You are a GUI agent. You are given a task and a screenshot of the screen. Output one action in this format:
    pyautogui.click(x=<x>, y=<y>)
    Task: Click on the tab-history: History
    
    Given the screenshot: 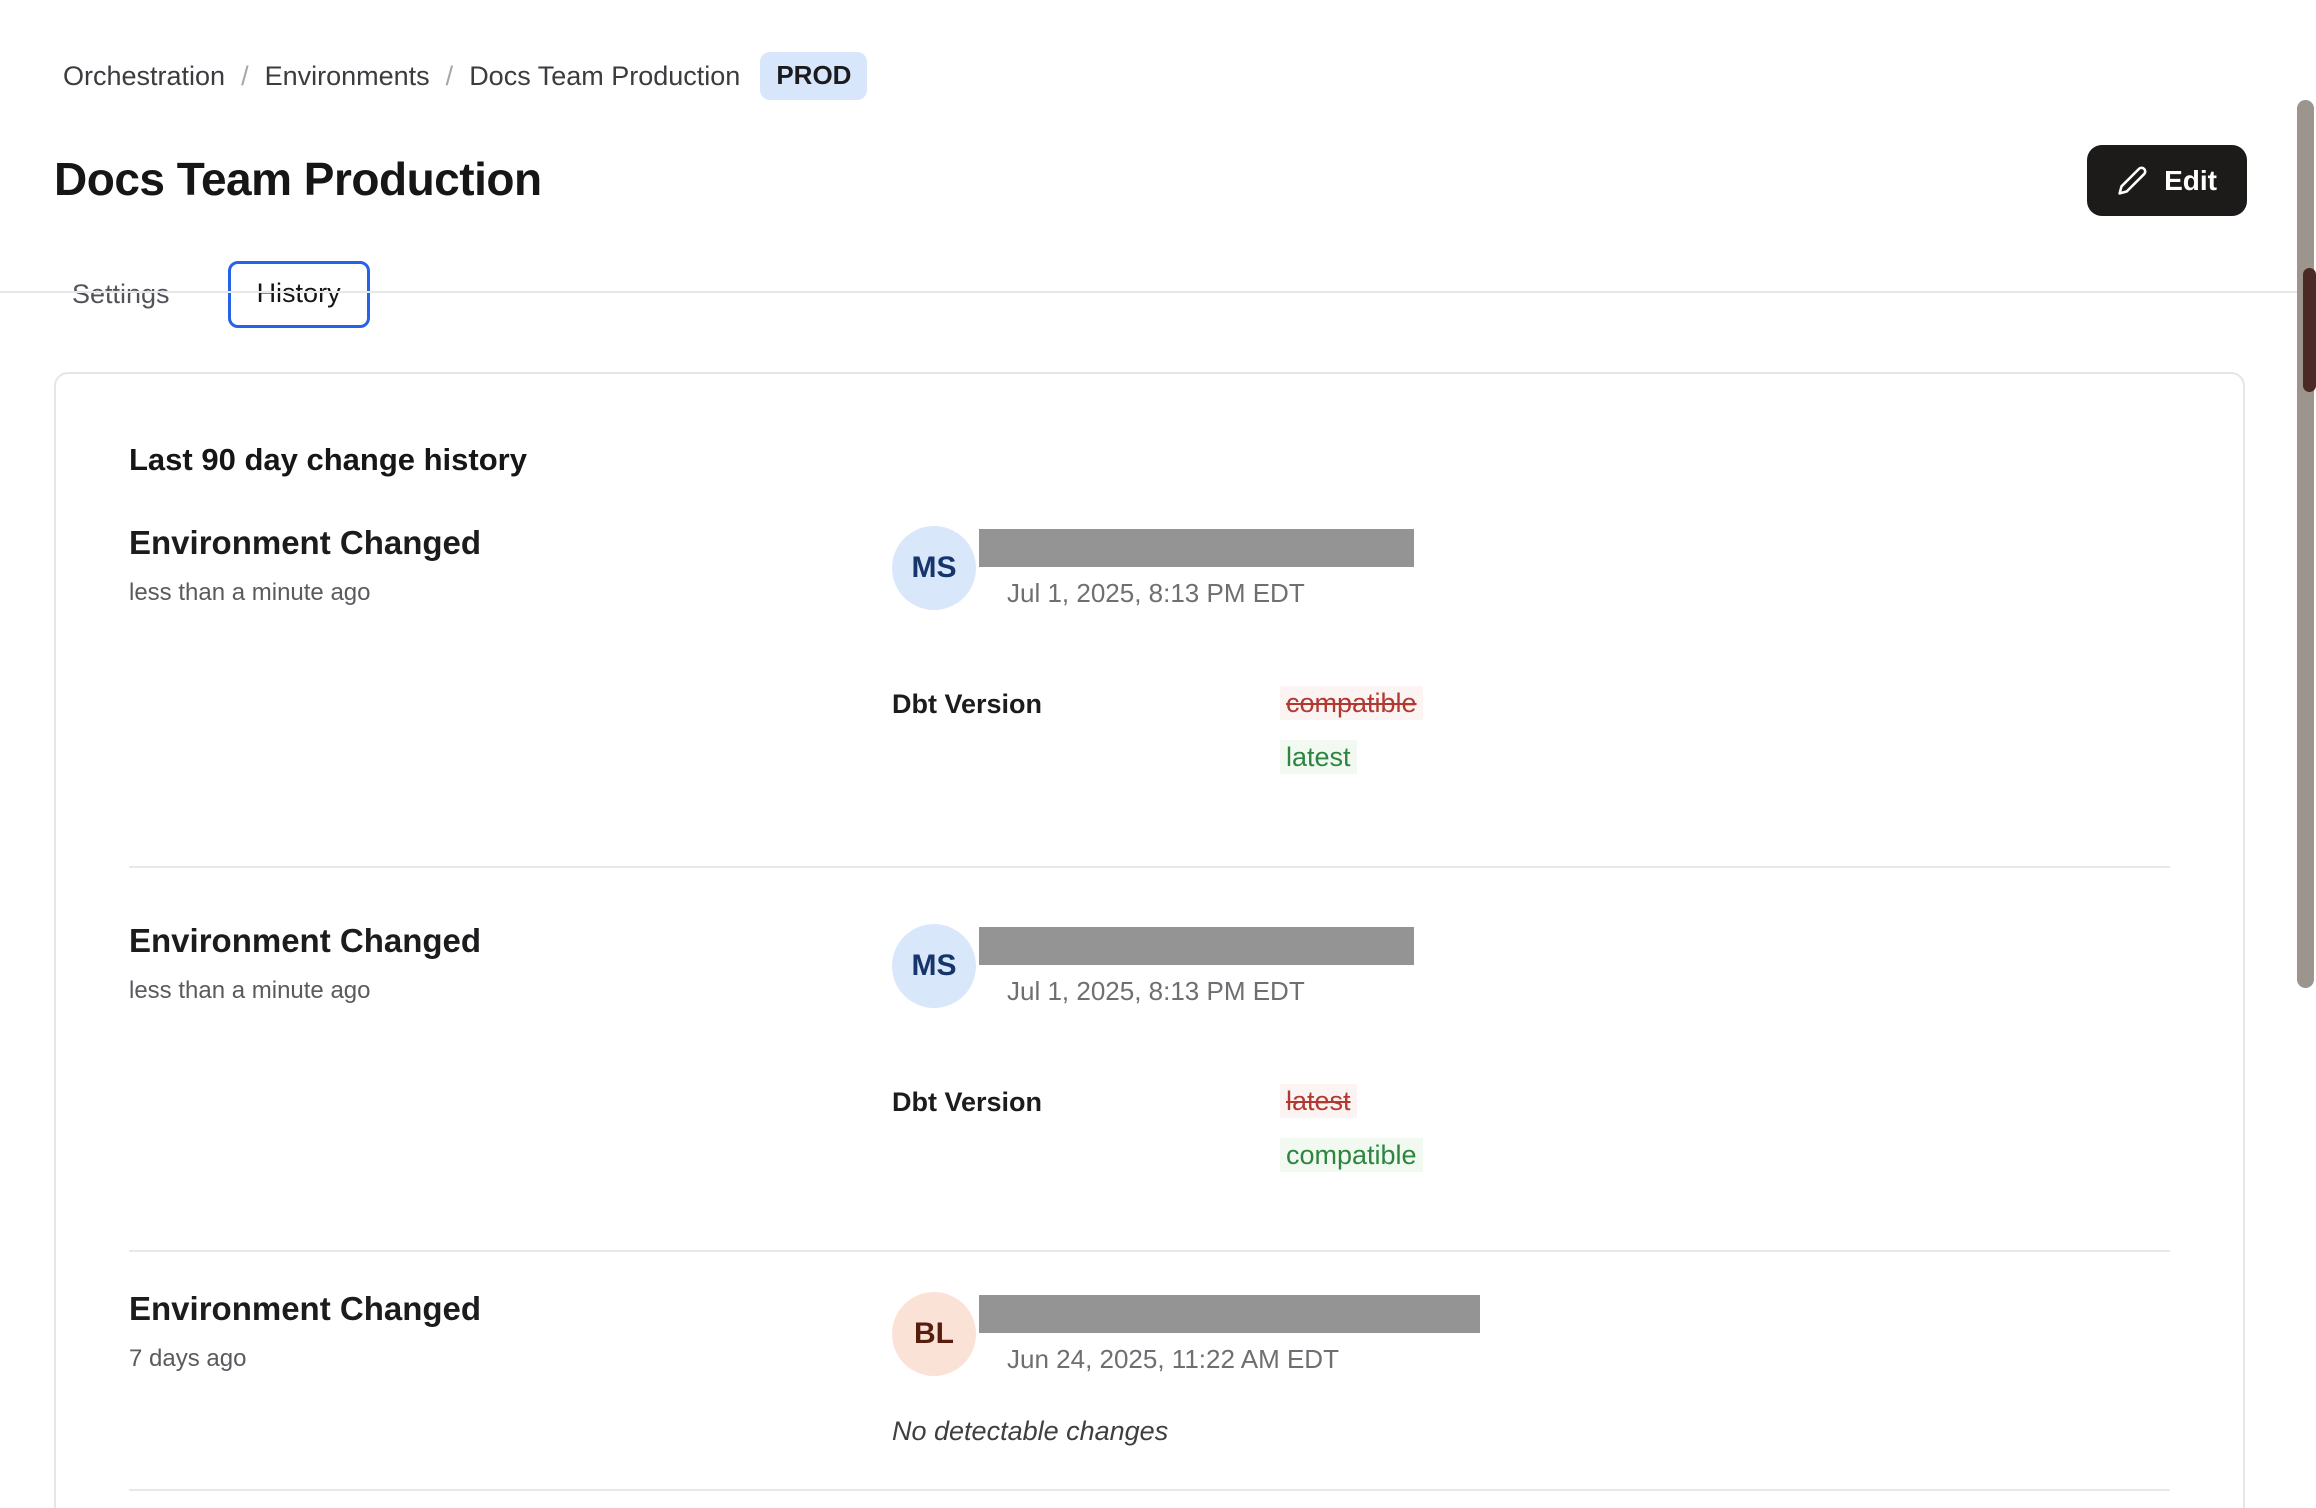 What is the action you would take?
    pyautogui.click(x=298, y=294)
    